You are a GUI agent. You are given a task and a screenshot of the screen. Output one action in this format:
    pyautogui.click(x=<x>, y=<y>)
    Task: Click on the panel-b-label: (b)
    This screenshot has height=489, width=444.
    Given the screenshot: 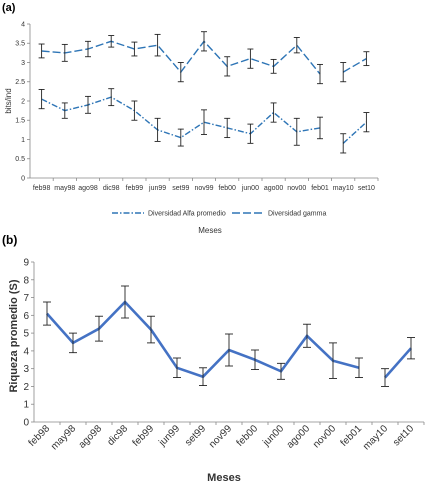 What is the action you would take?
    pyautogui.click(x=9, y=240)
    